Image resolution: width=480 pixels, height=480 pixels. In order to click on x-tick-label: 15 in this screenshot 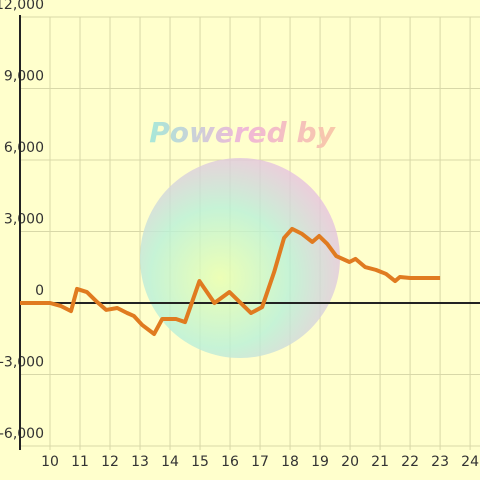, I will do `click(200, 462)`.